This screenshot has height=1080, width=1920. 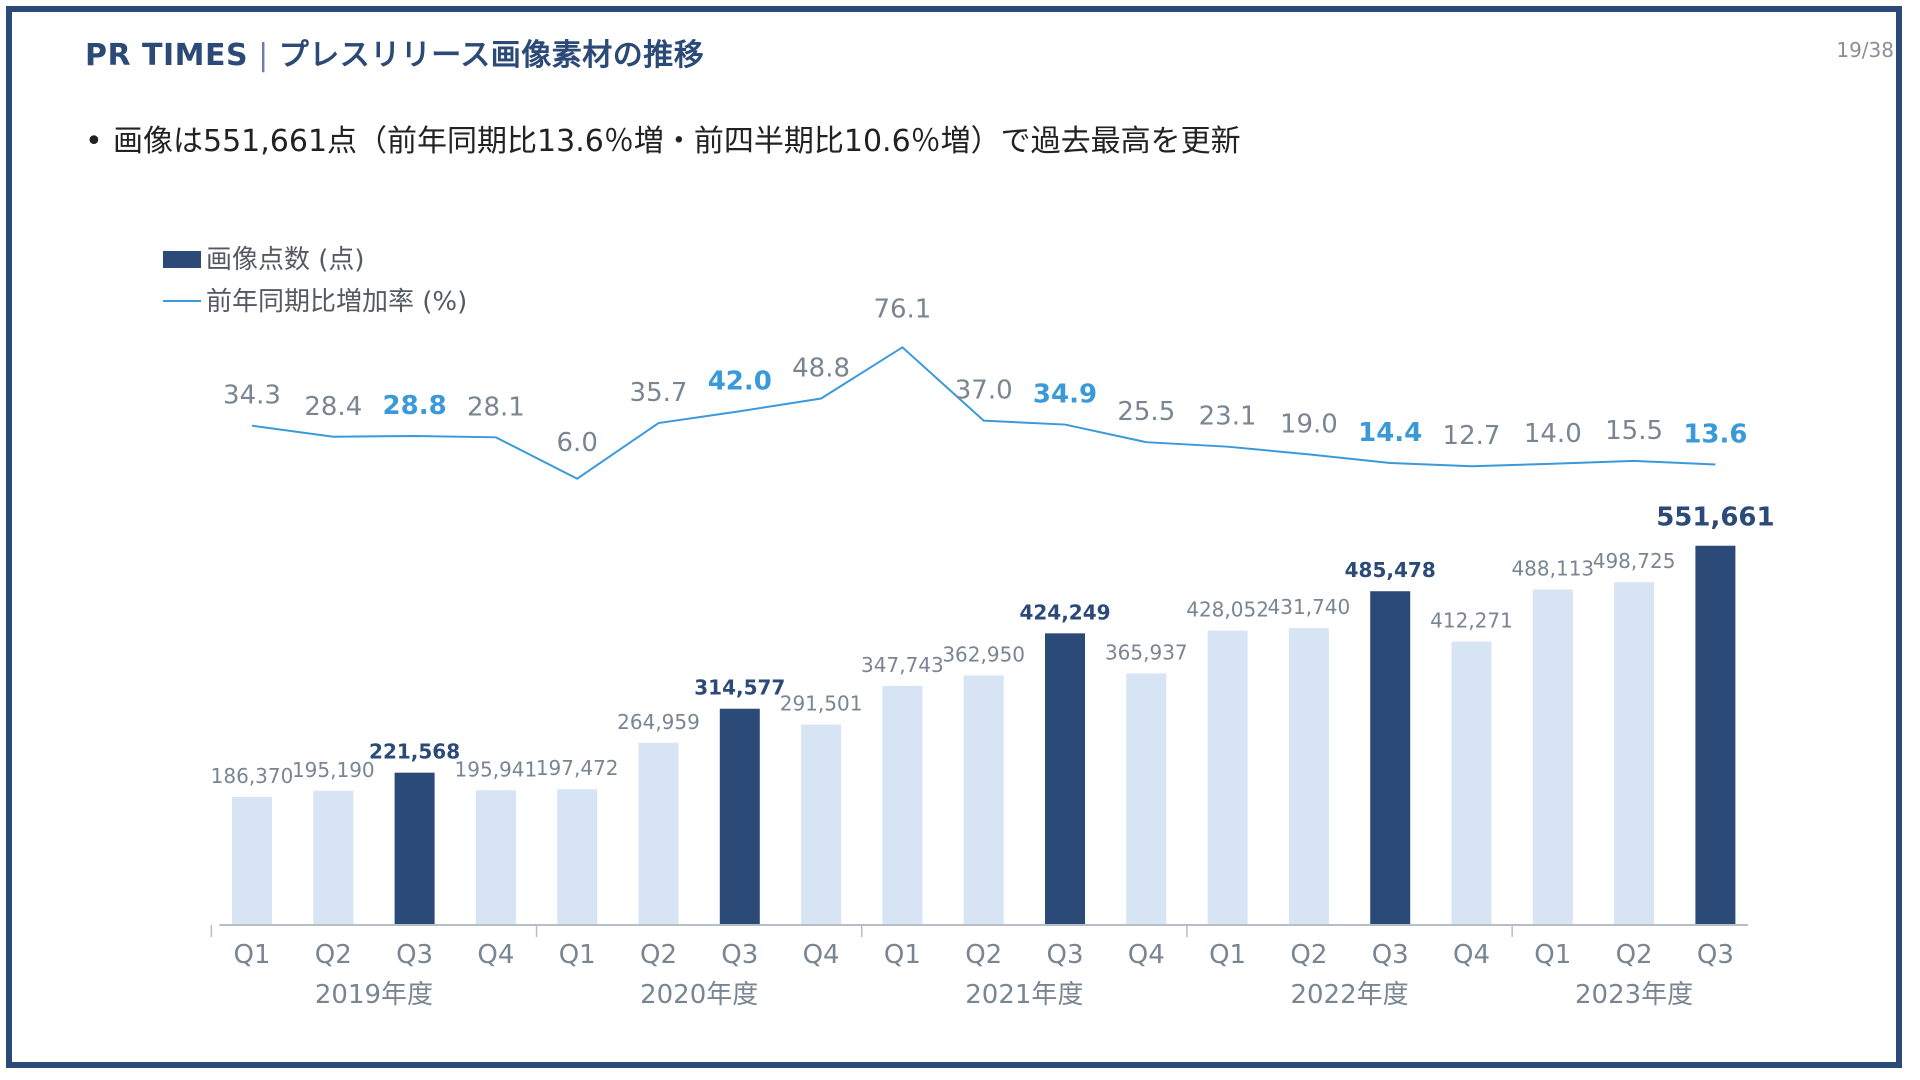 What do you see at coordinates (336, 302) in the screenshot?
I see `legend-line-label: 前年同期比増加率 (%)` at bounding box center [336, 302].